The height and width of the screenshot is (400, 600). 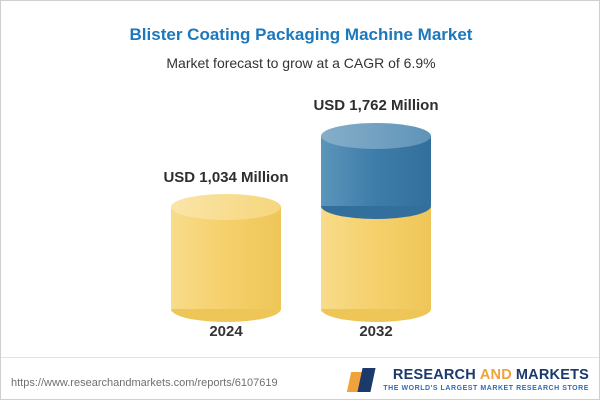 I want to click on category-label-2032: 2032, so click(x=376, y=331).